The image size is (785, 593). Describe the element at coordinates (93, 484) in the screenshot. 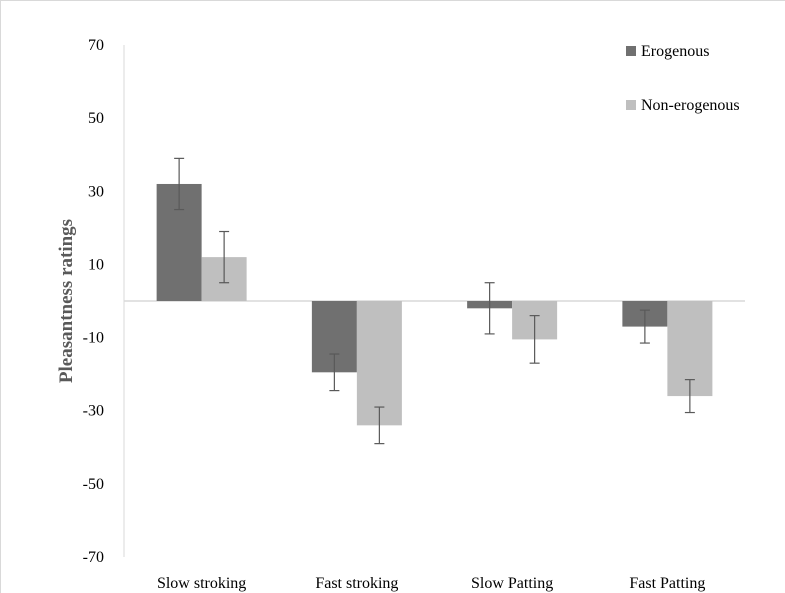

I see `y-tick-label: -50` at that location.